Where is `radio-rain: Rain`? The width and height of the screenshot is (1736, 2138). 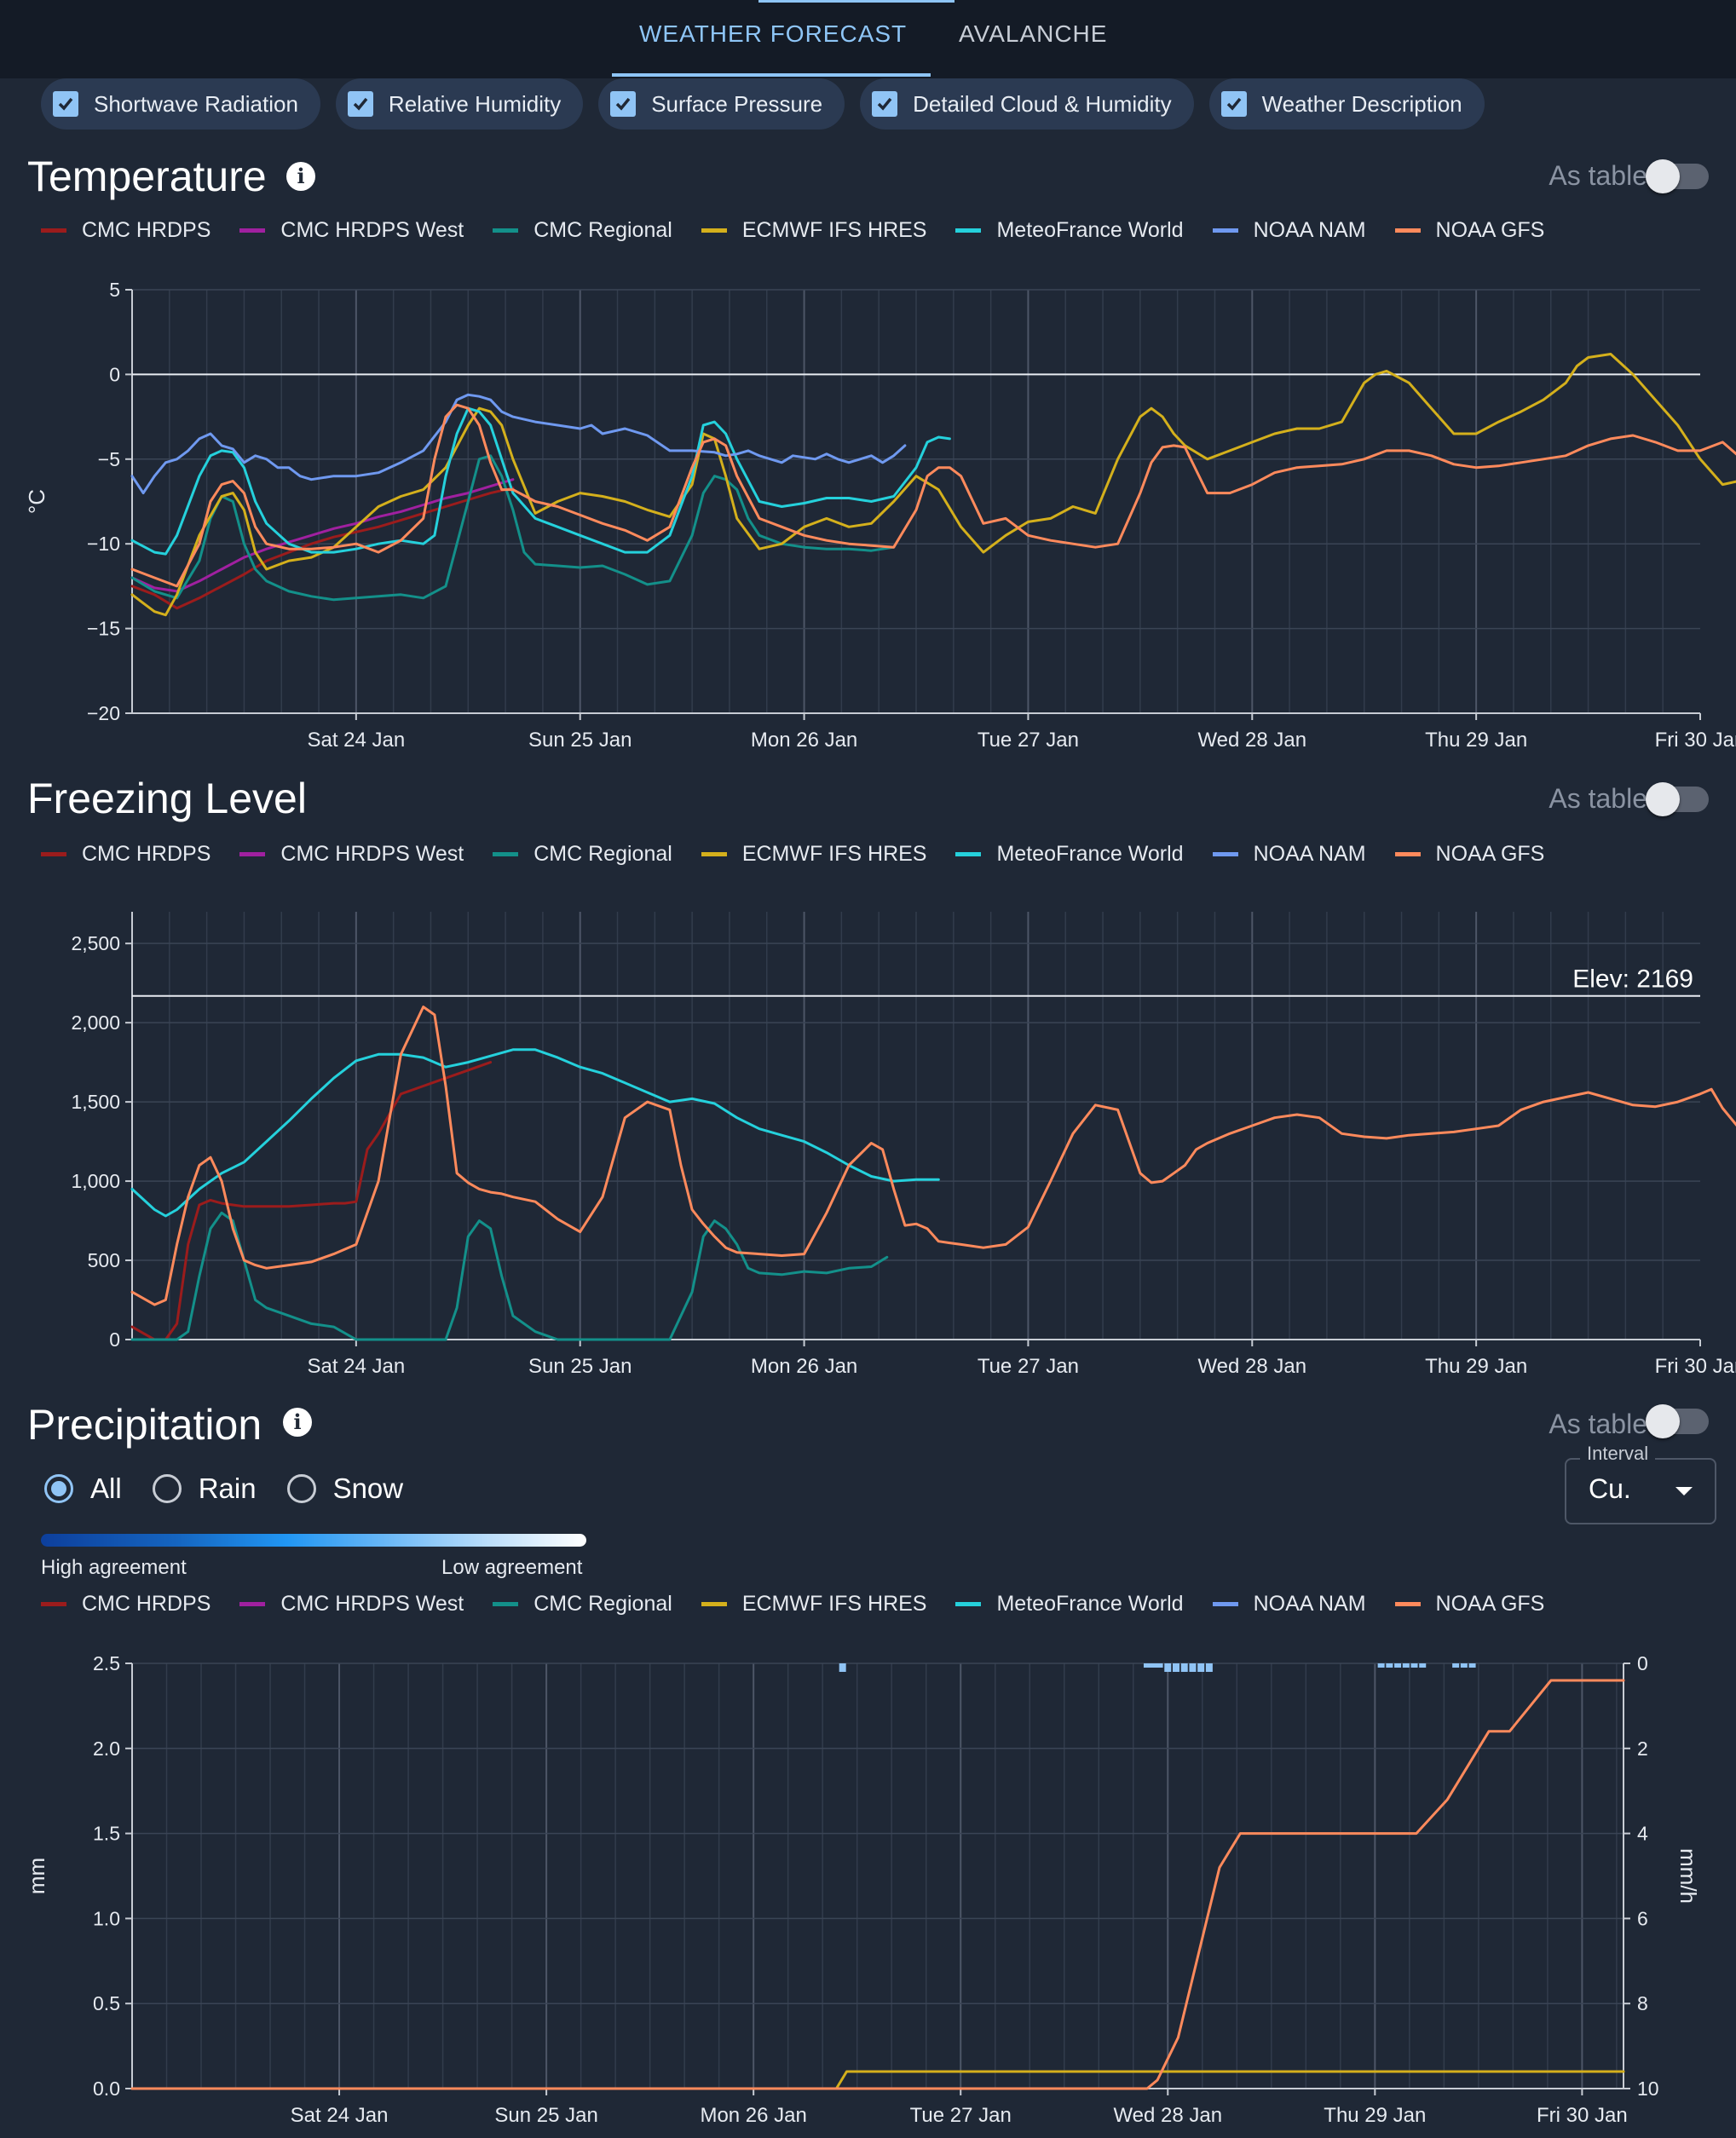 radio-rain: Rain is located at coordinates (204, 1488).